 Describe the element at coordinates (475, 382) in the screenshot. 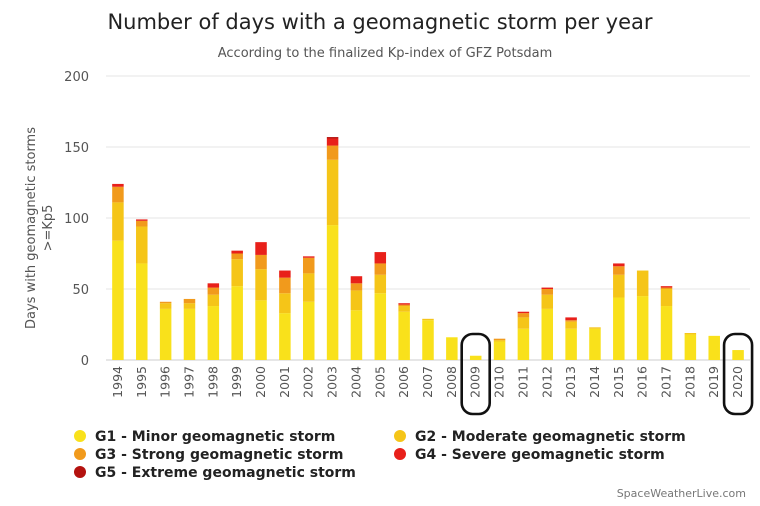

I see `x-tick-label: 2009` at that location.